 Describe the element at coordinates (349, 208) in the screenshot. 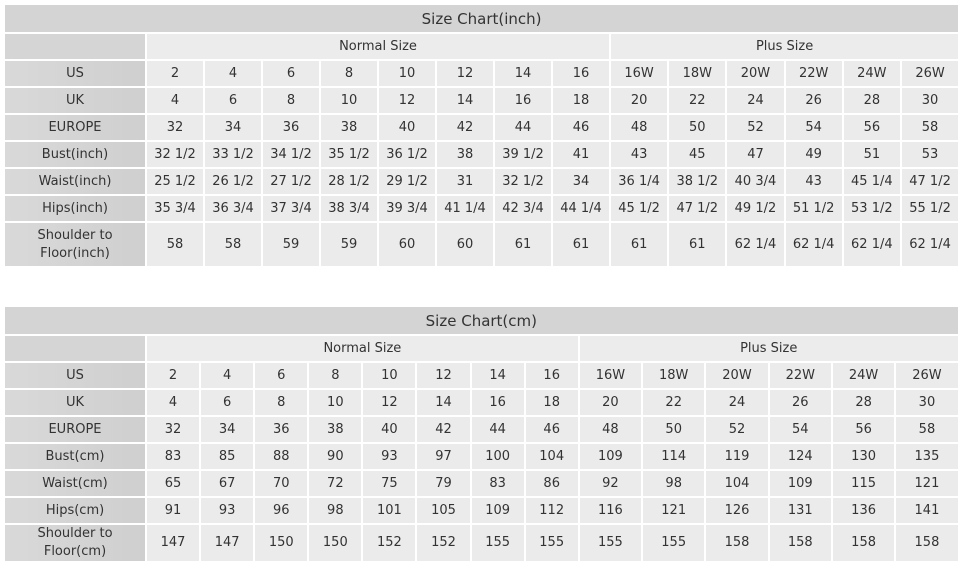

I see `table-cell: 38 3/4` at that location.